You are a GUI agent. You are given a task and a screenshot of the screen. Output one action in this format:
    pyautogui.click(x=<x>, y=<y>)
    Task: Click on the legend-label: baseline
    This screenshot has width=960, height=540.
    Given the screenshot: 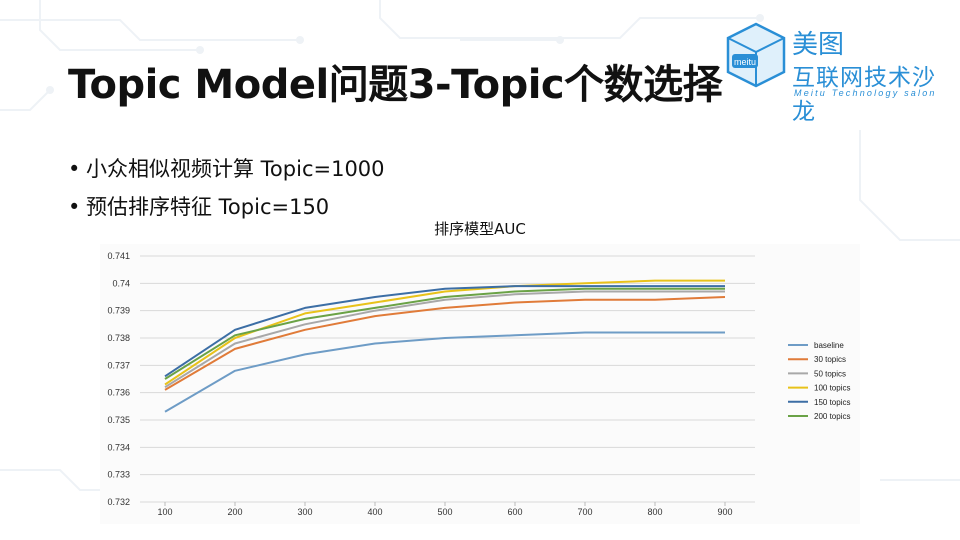 What is the action you would take?
    pyautogui.click(x=829, y=345)
    